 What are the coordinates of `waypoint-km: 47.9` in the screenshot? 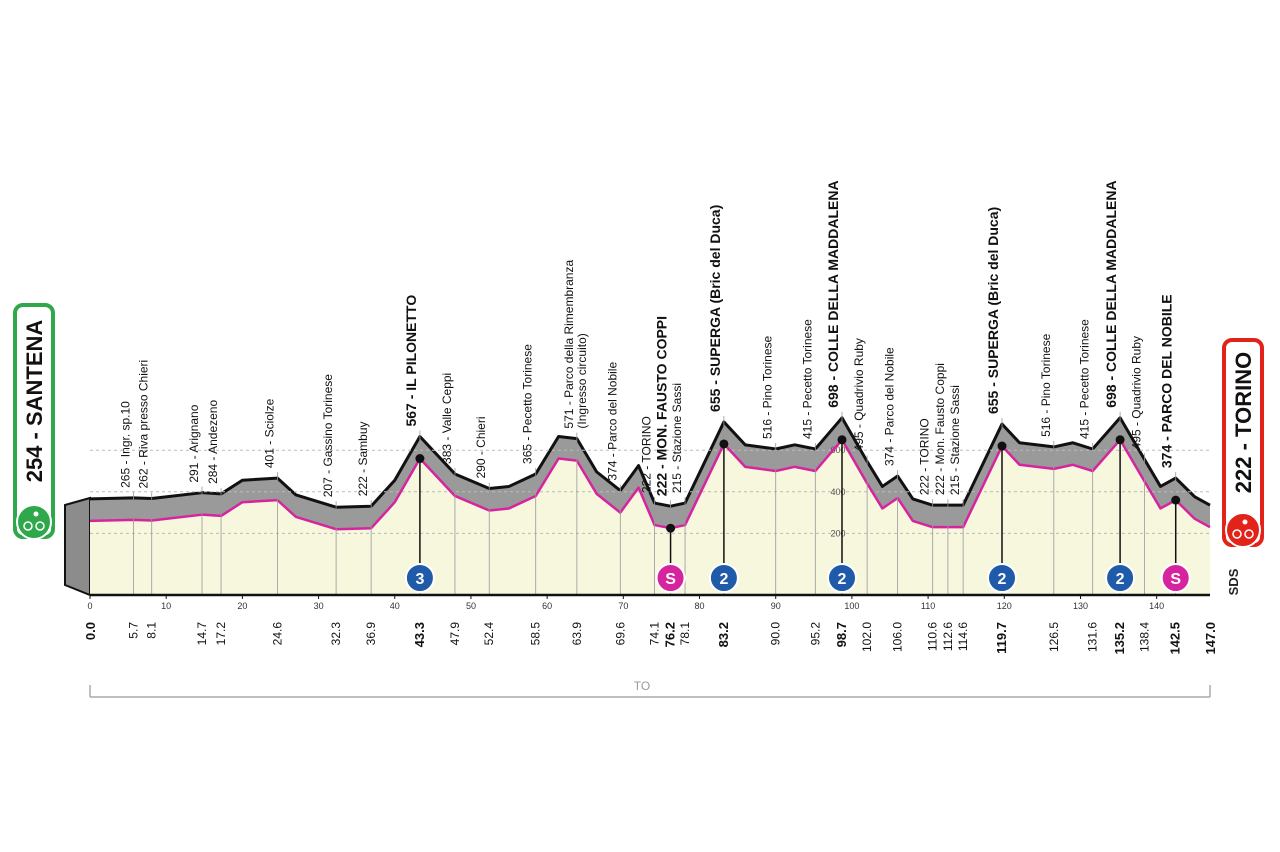 It's located at (455, 634).